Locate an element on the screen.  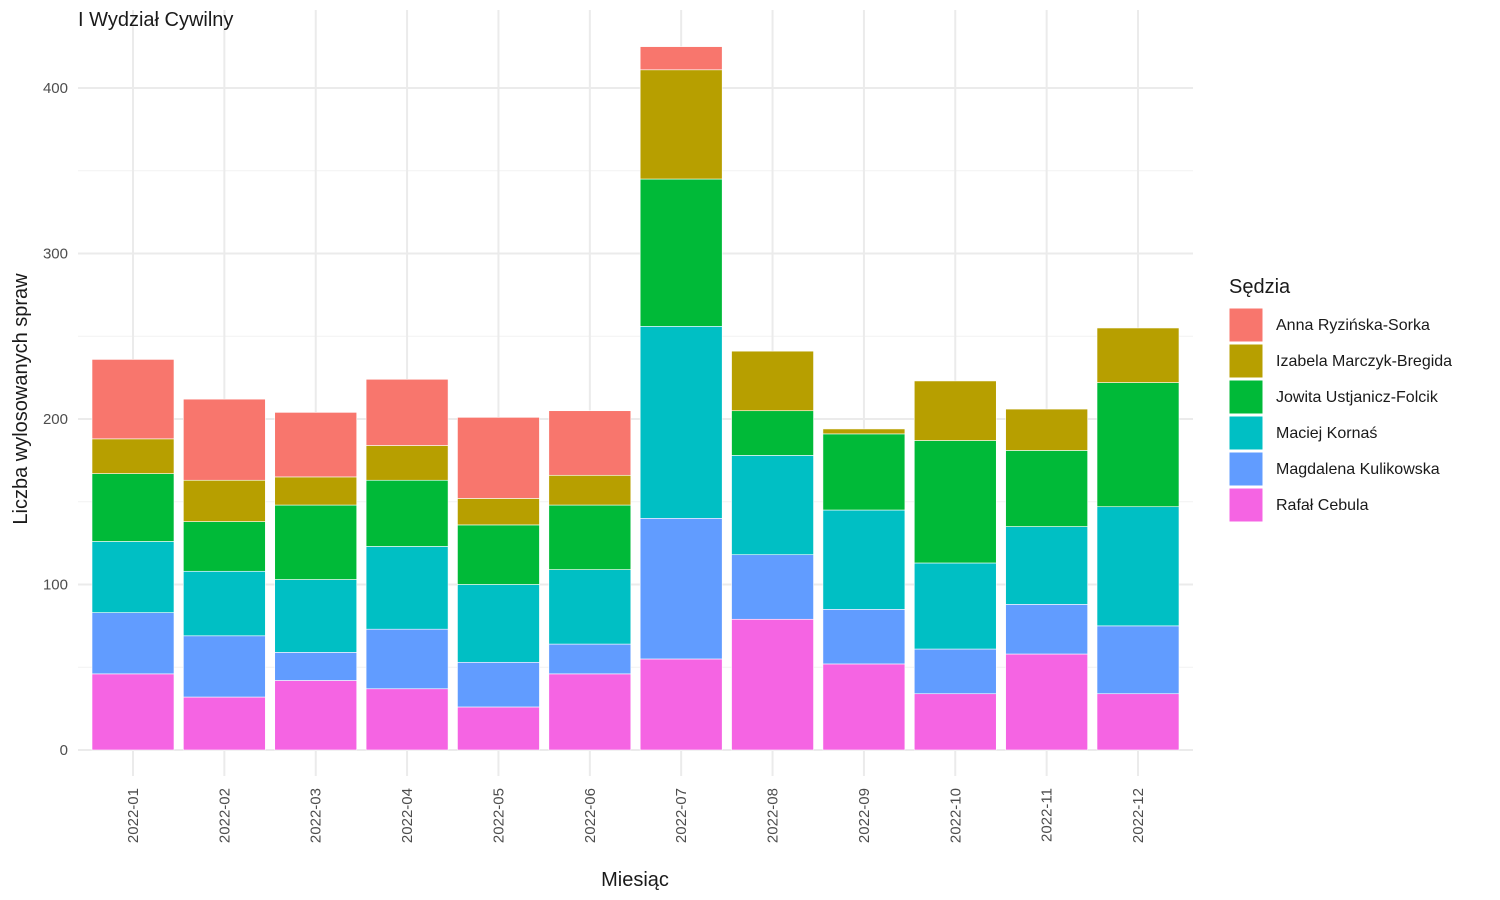
legend-label: Anna Ryzińska-Sorka is located at coordinates (1353, 325).